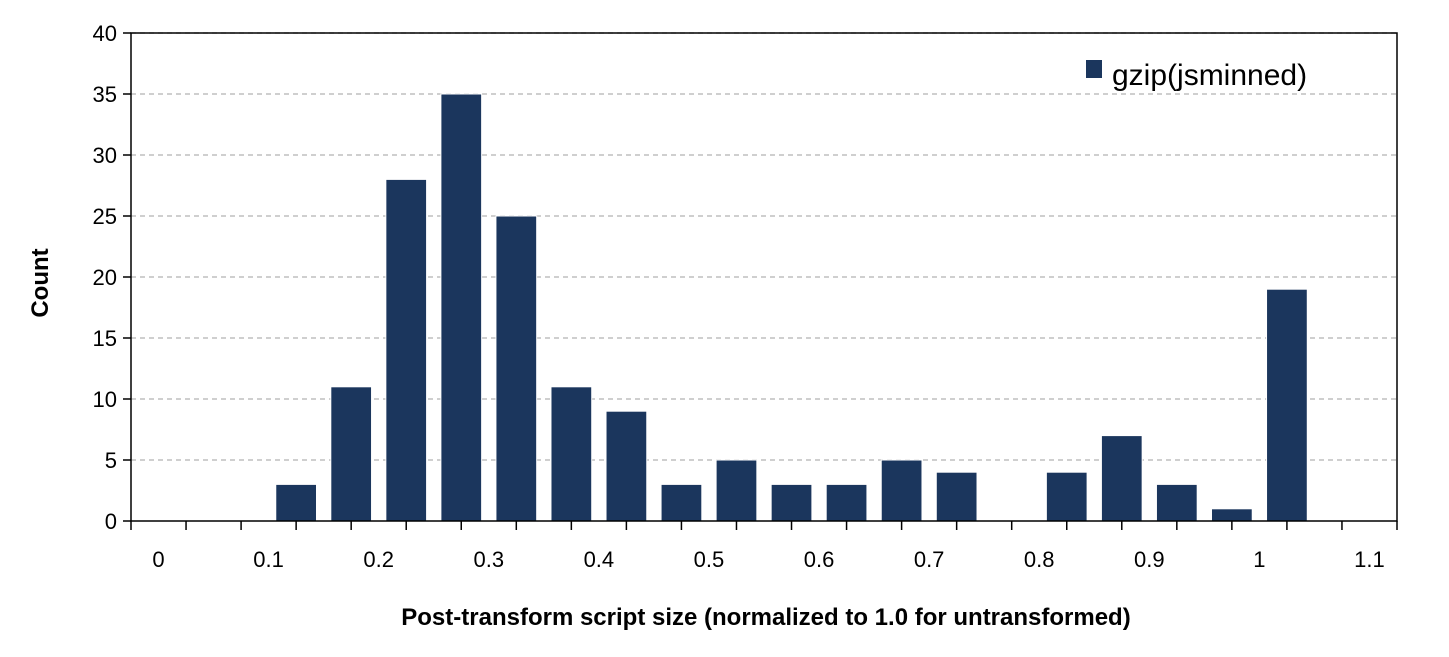 This screenshot has height=657, width=1449. What do you see at coordinates (768, 559) in the screenshot?
I see `x-tick-labels: 0 0.1 0.2 0.3 0.4 0.5 0.6 0.7 0.8 0.9 1 1.1` at bounding box center [768, 559].